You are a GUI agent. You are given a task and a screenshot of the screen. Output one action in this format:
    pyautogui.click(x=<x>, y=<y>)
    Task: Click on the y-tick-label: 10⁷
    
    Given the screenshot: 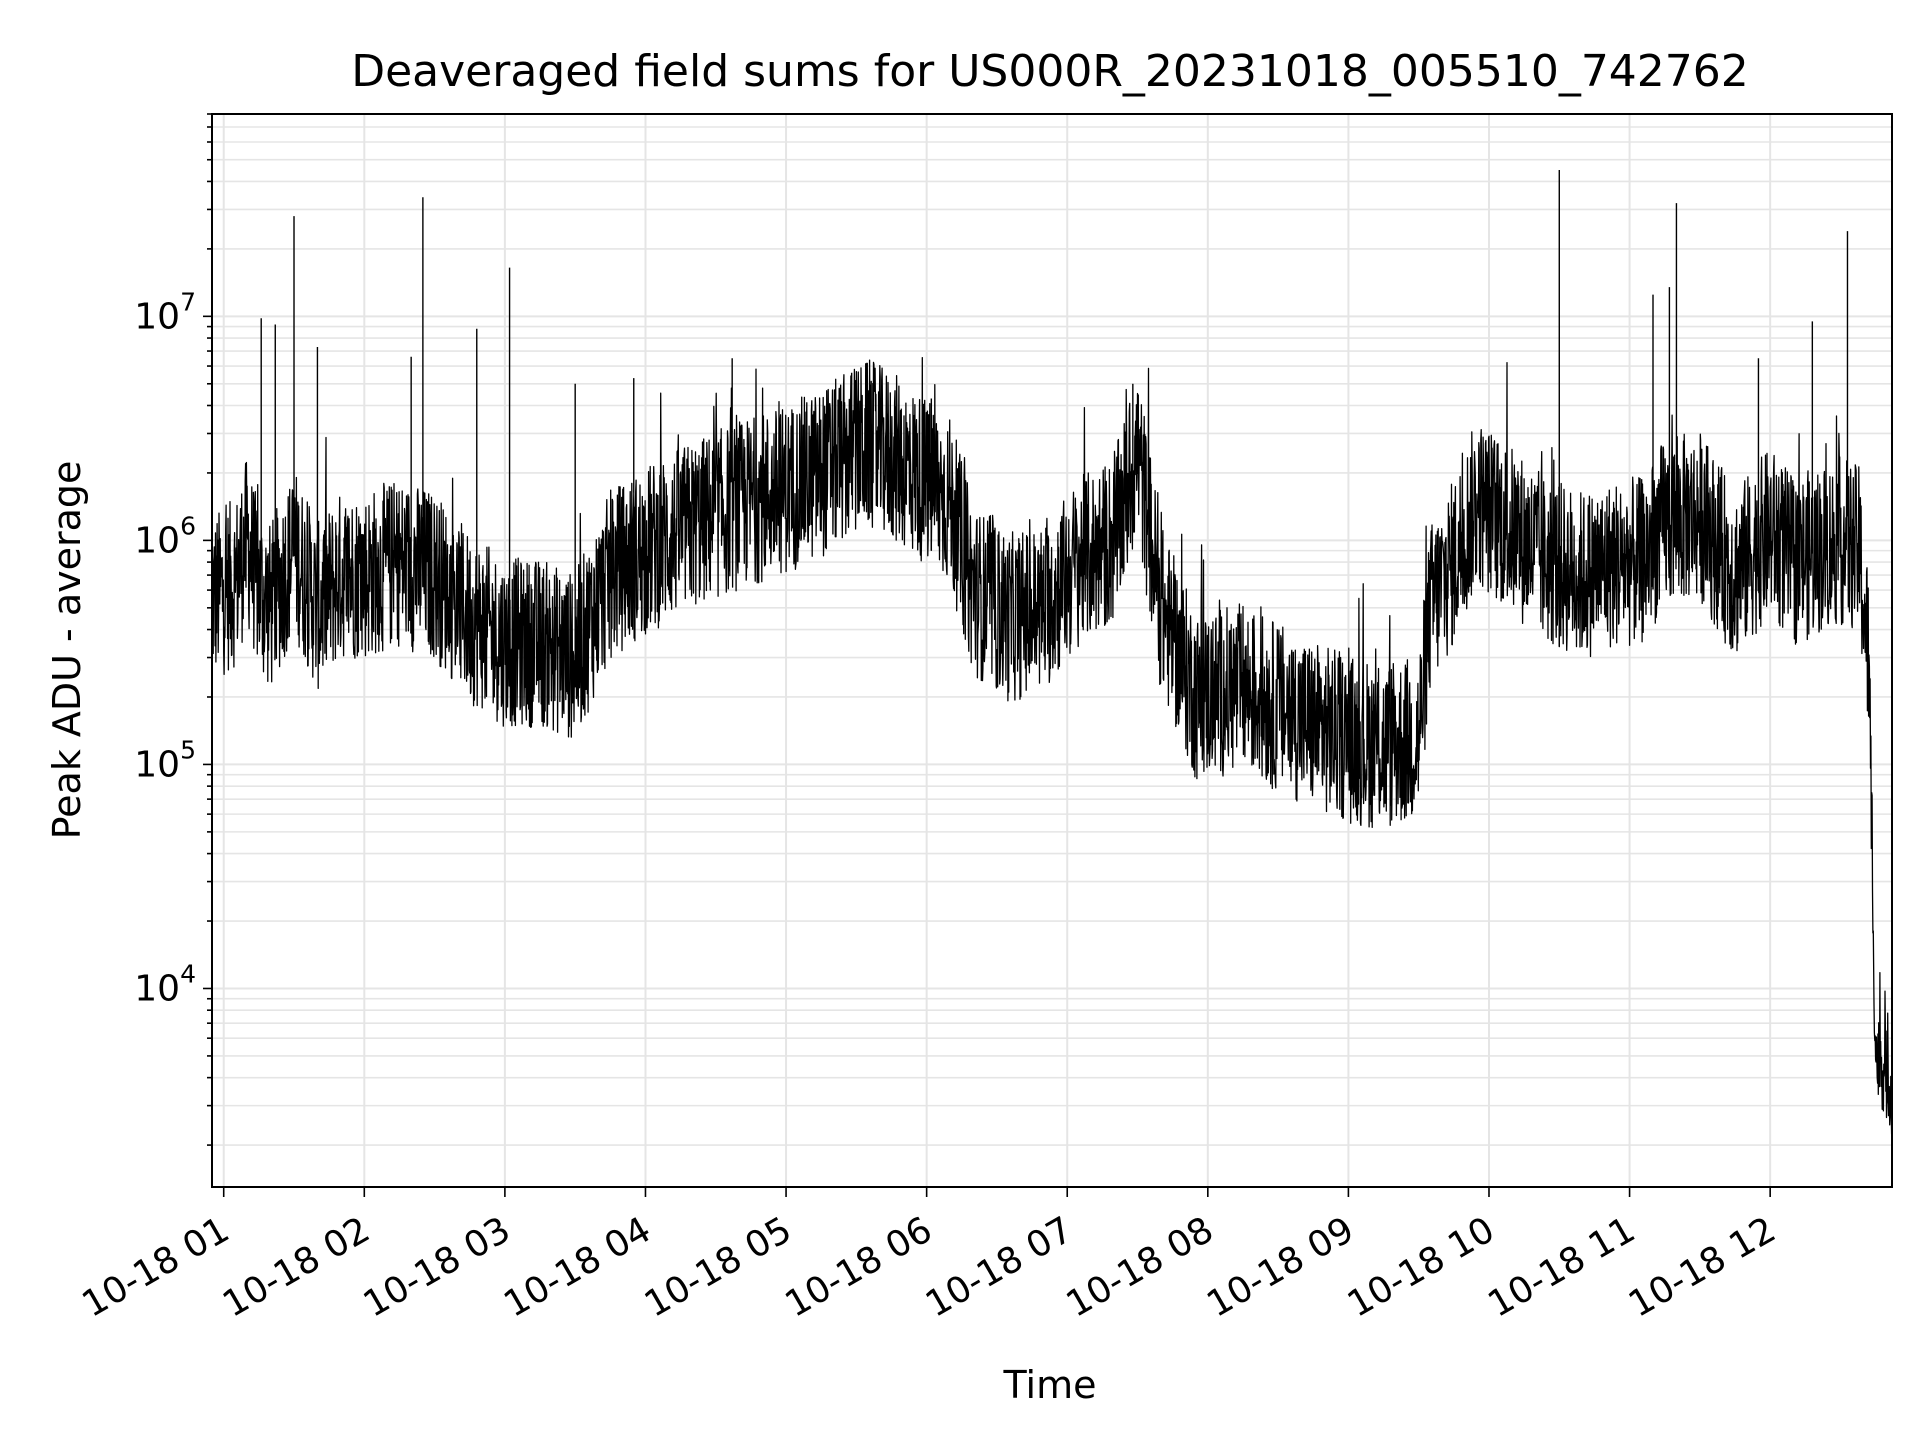 What is the action you would take?
    pyautogui.click(x=165, y=312)
    